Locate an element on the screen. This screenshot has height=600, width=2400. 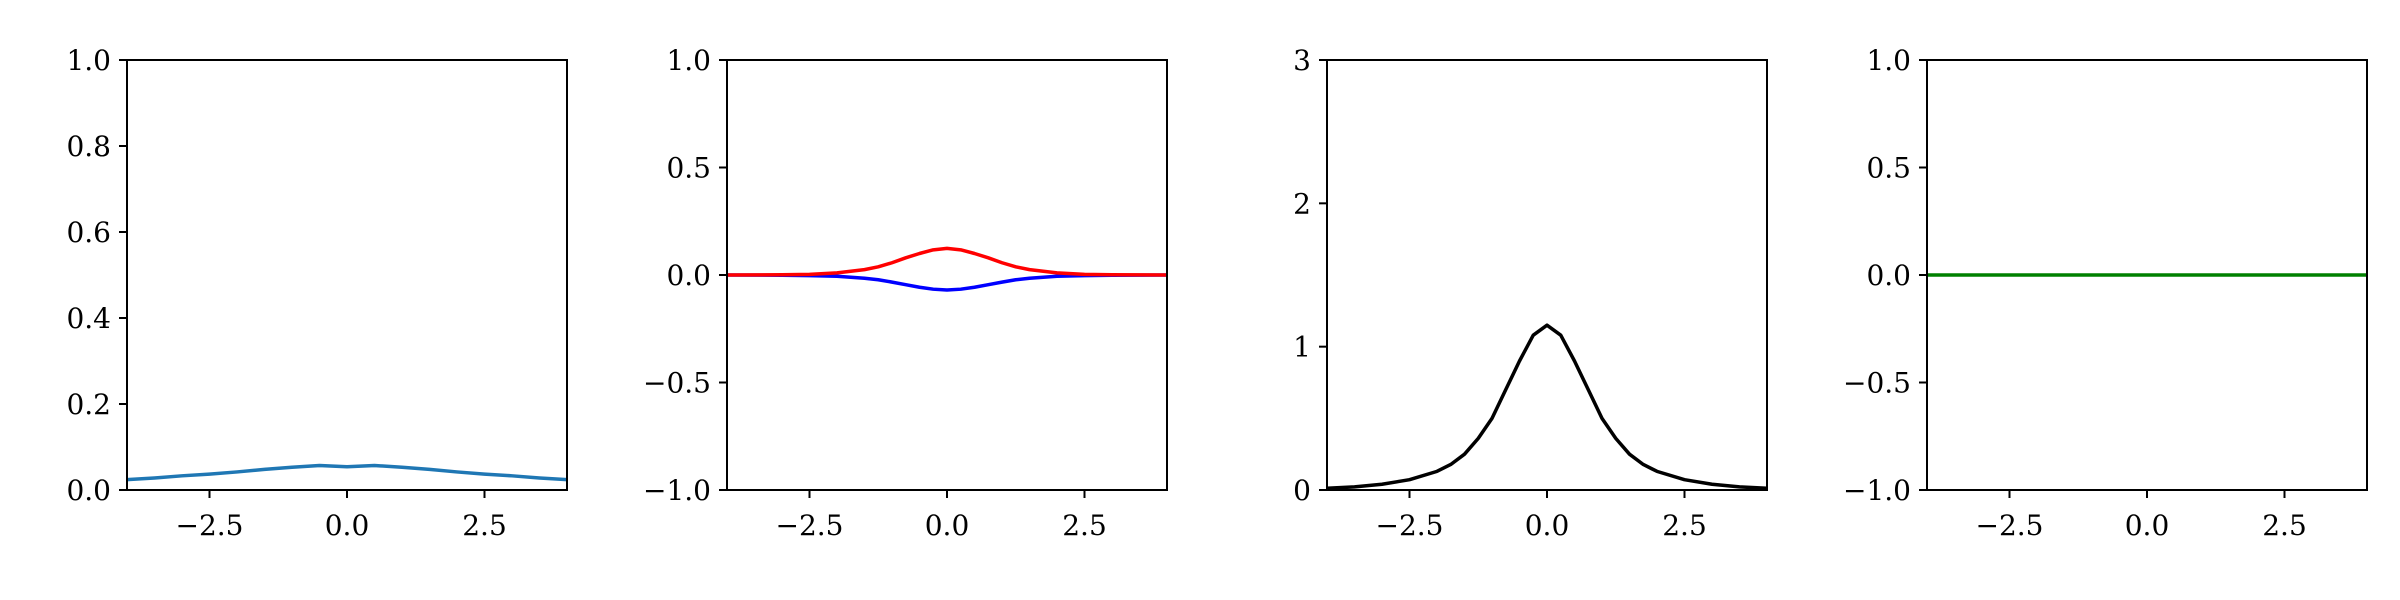
y-tick-label: 1 is located at coordinates (1302, 347).